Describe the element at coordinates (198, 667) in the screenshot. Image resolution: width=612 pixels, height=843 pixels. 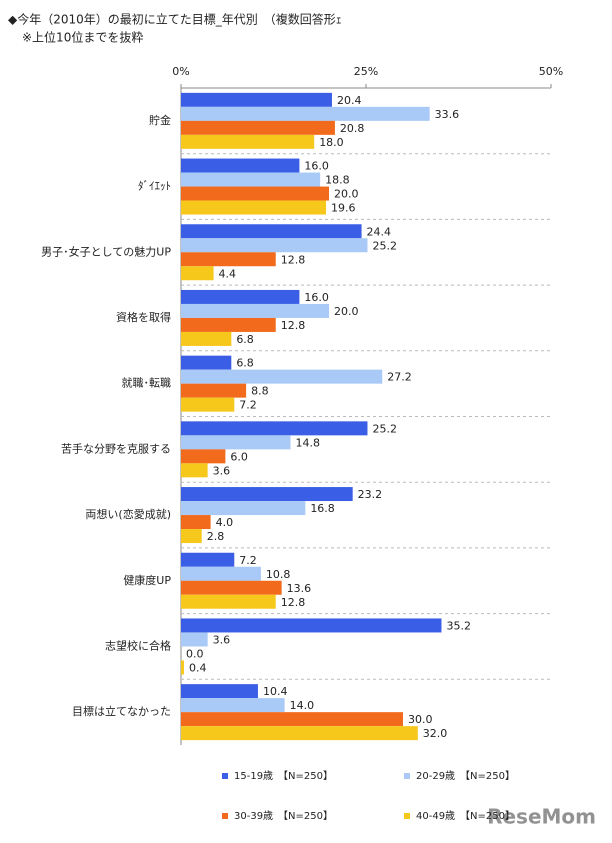
I see `value-label: 0.4` at that location.